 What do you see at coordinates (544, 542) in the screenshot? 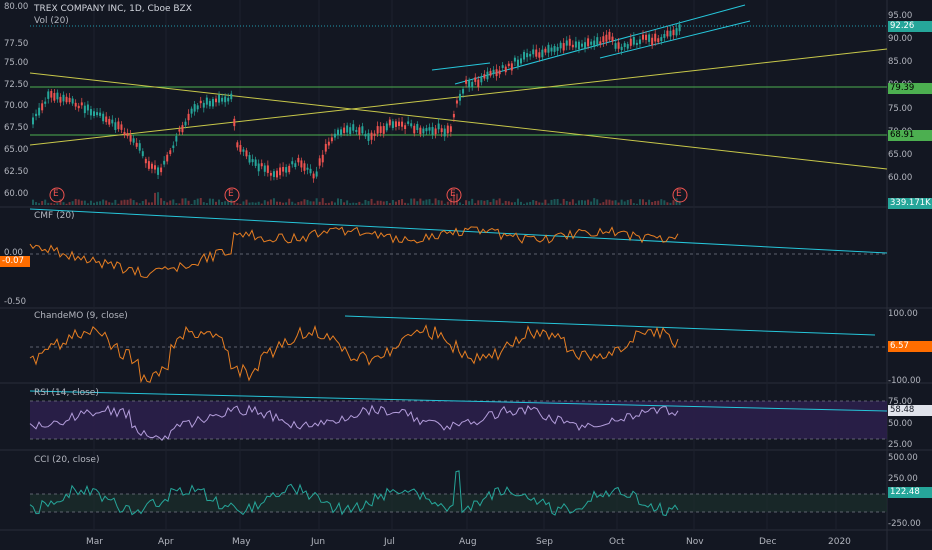
I see `axis-label: Sep` at bounding box center [544, 542].